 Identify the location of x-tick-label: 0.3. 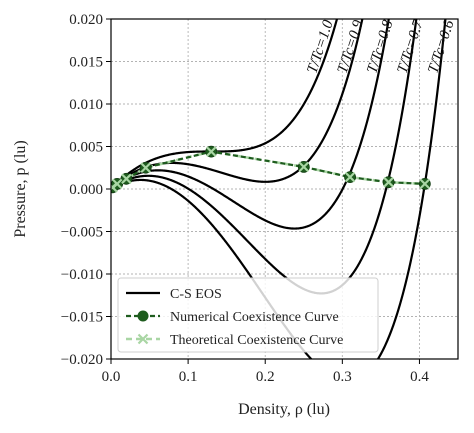
(342, 377).